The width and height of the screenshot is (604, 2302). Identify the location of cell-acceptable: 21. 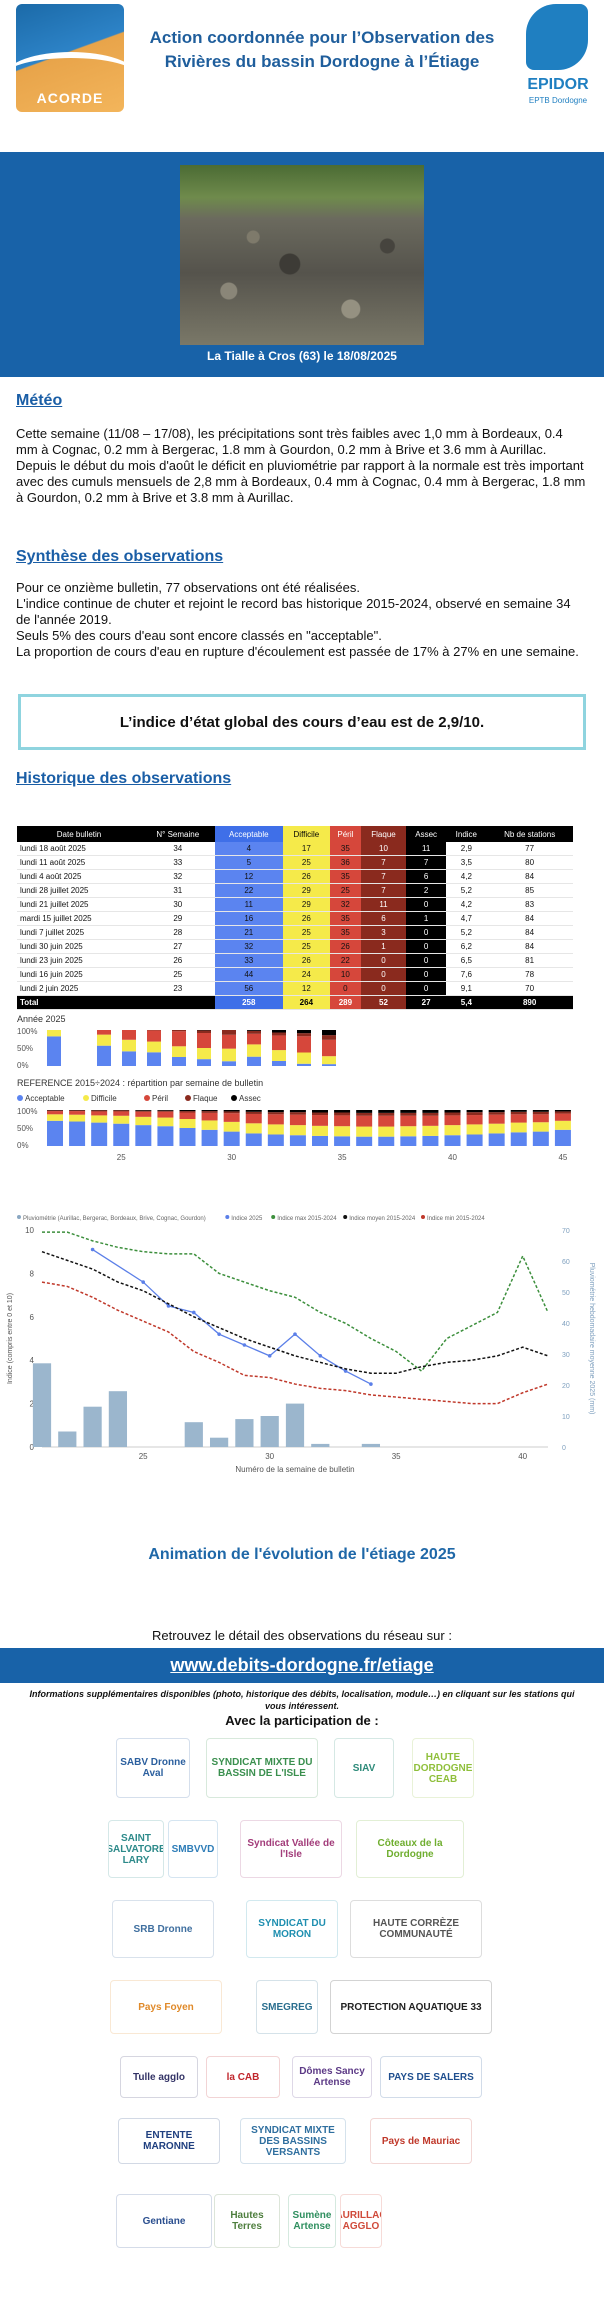
(249, 932).